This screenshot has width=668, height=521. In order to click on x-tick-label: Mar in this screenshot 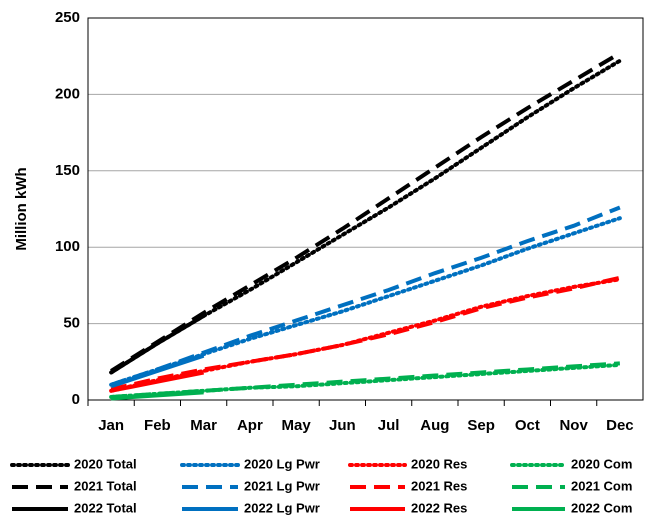, I will do `click(203, 425)`.